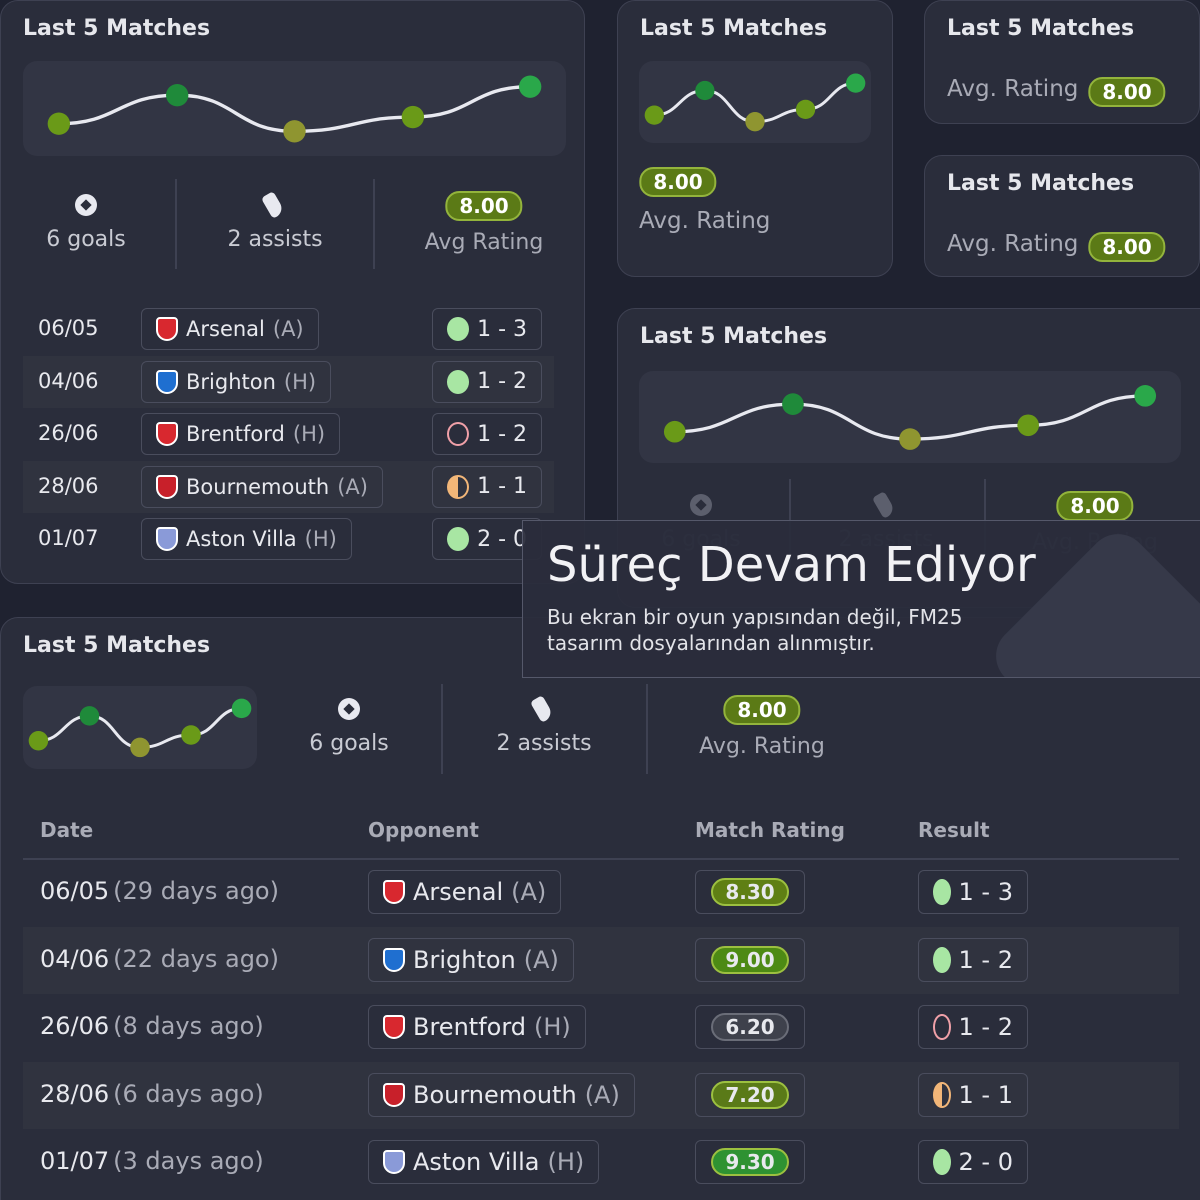  Describe the element at coordinates (750, 1027) in the screenshot. I see `rating-pill: 6.20` at that location.